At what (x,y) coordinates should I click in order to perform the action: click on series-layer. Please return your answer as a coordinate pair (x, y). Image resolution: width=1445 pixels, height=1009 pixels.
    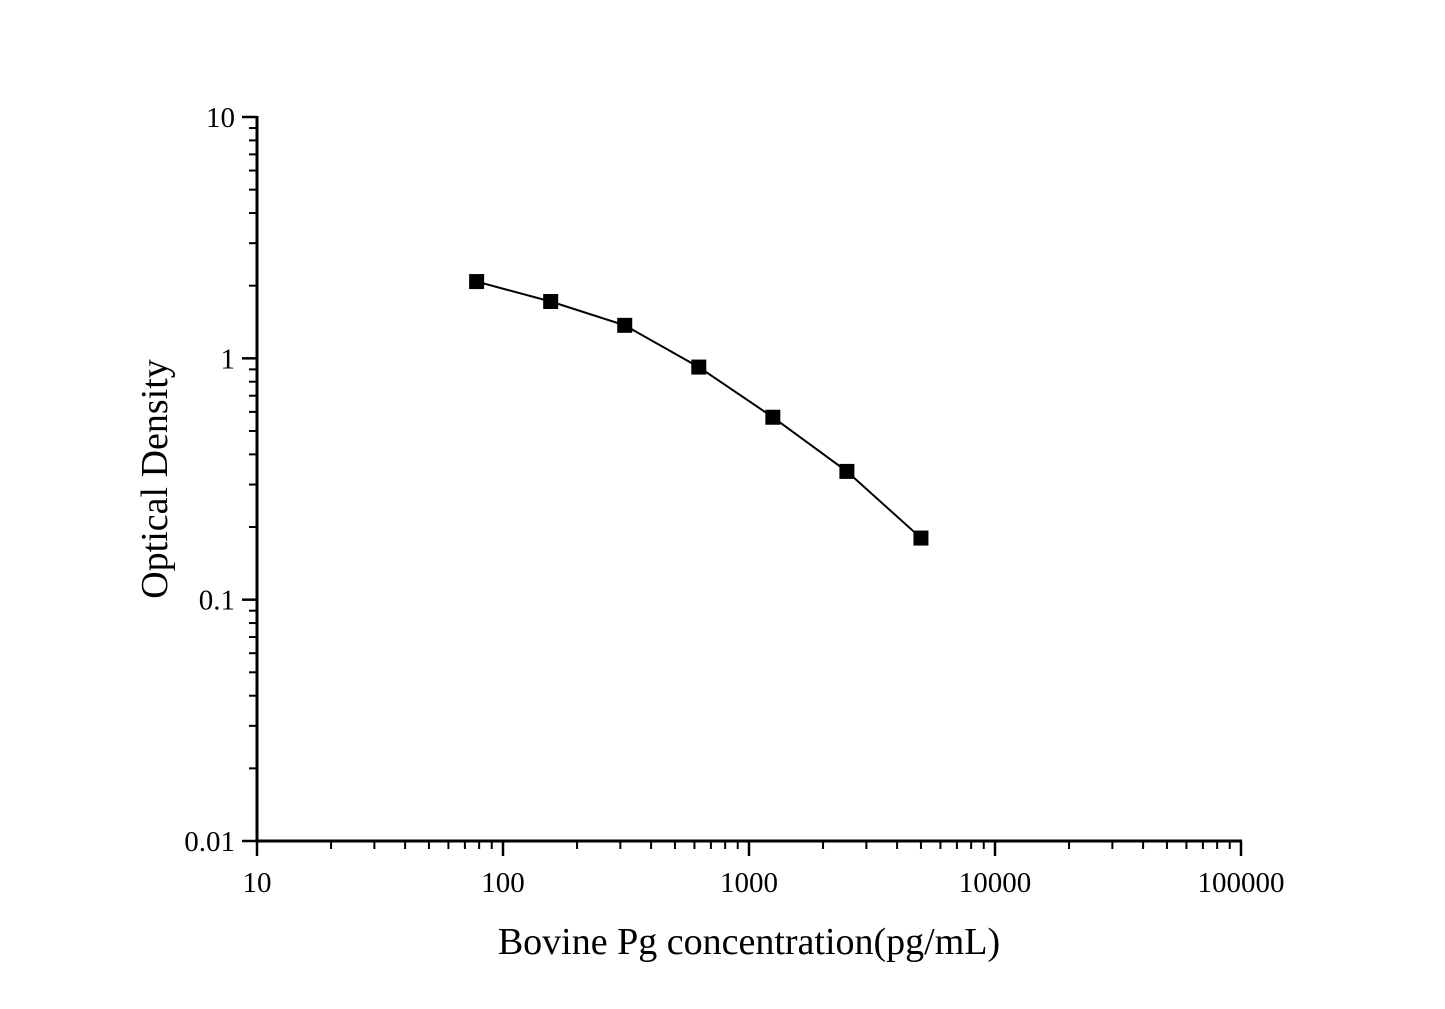
    Looking at the image, I should click on (699, 410).